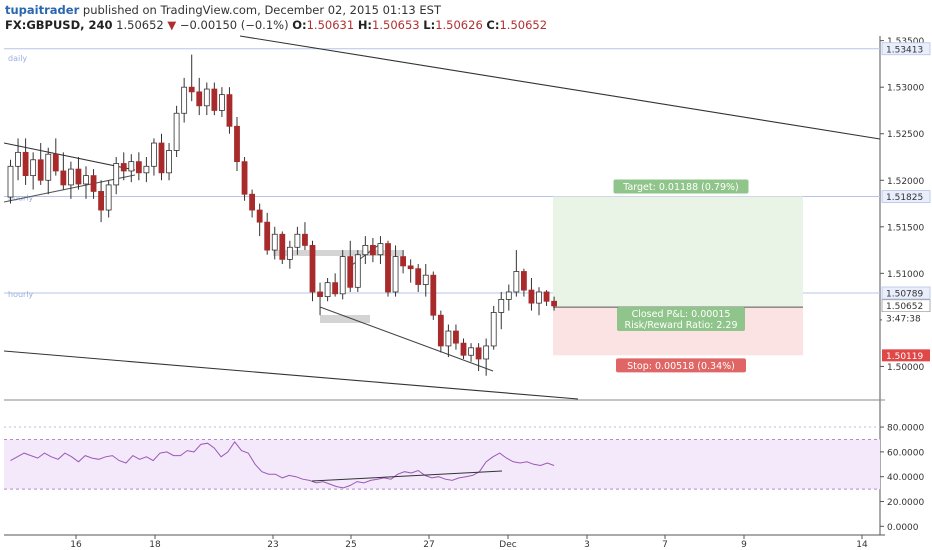 This screenshot has width=932, height=550. Describe the element at coordinates (429, 25) in the screenshot. I see `low-label: L:` at that location.